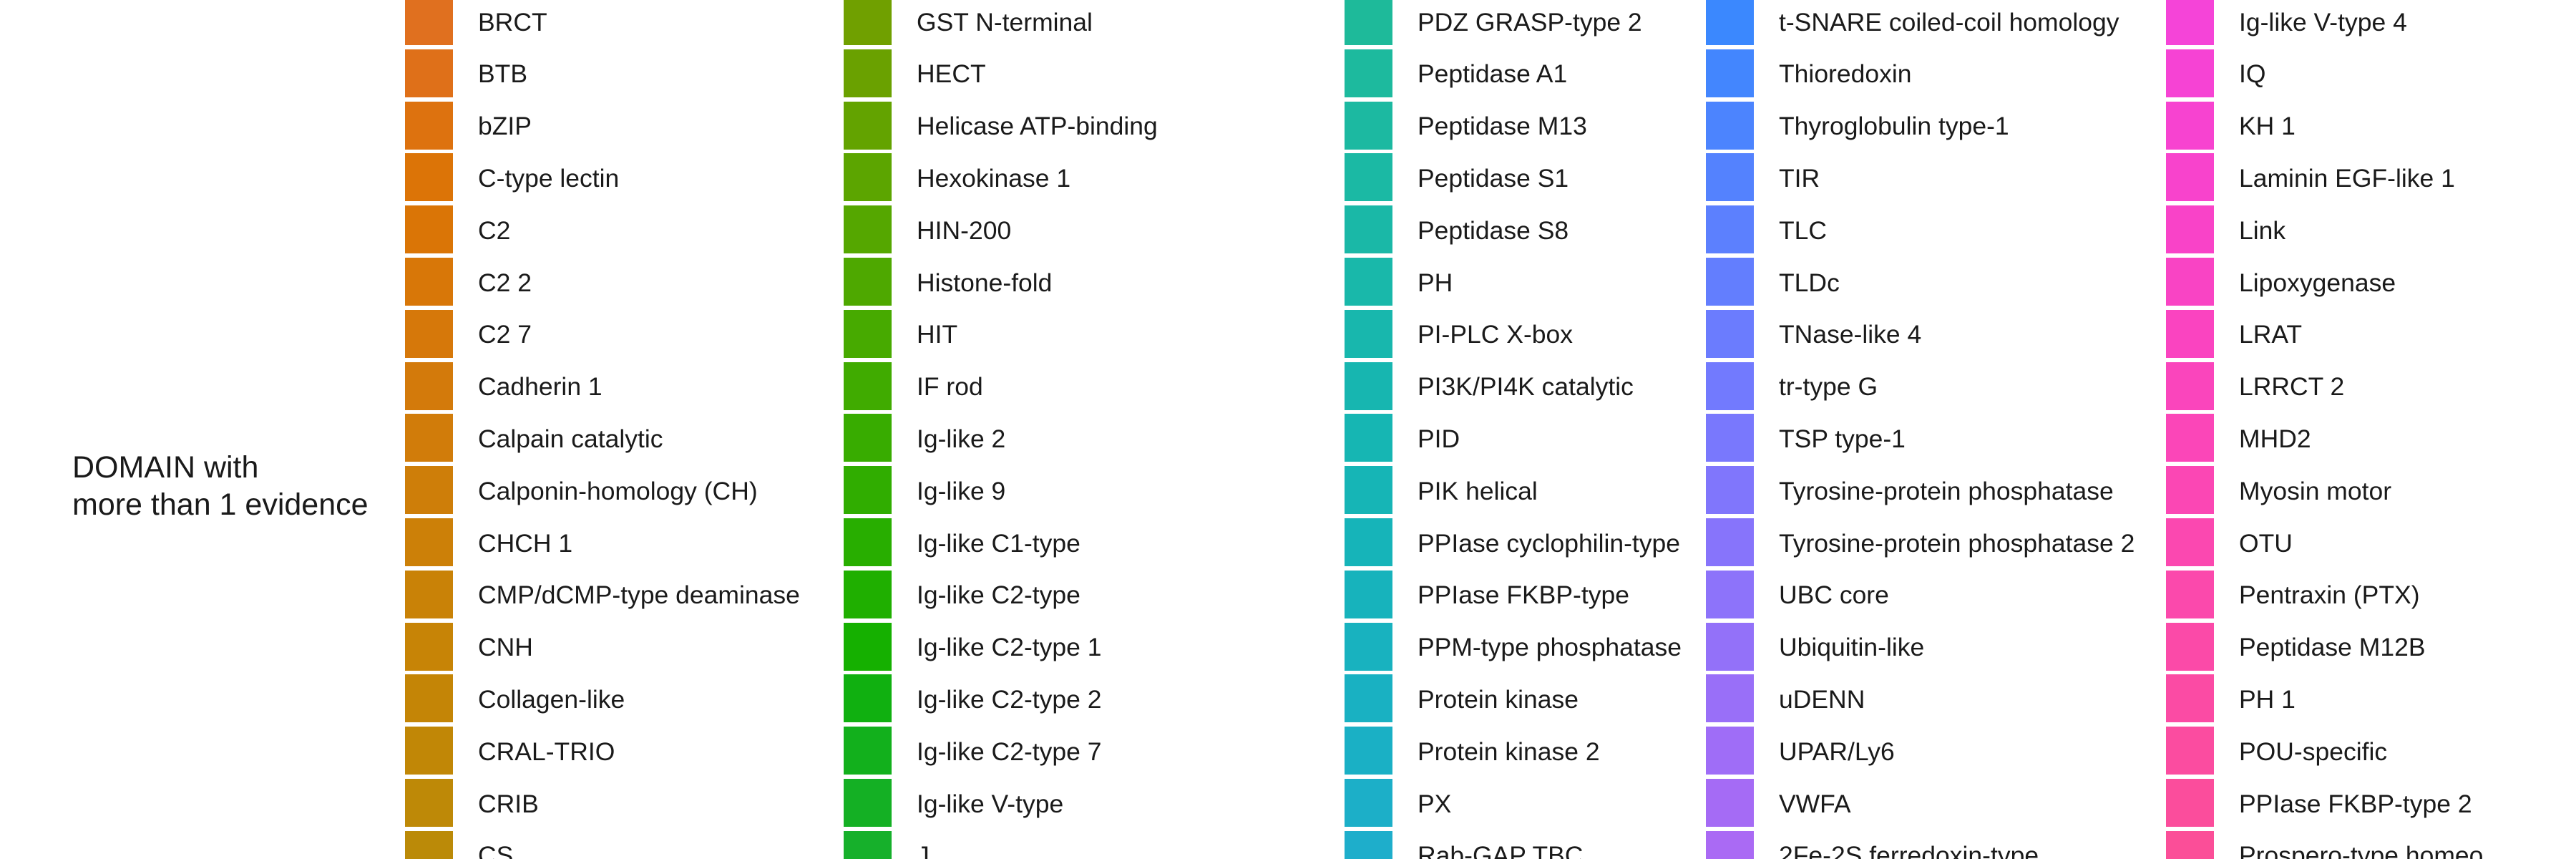 The width and height of the screenshot is (2576, 859). I want to click on legend-label: Ig-like C2-type 2, so click(1009, 699).